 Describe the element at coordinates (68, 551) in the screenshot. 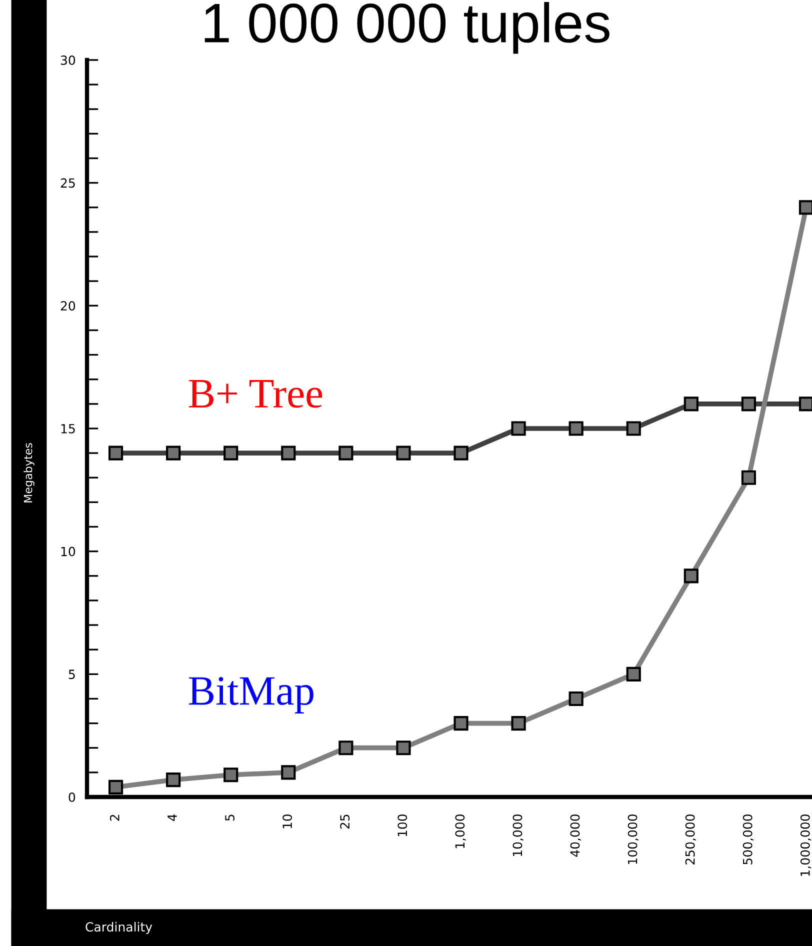

I see `y-tick-label: 10` at that location.